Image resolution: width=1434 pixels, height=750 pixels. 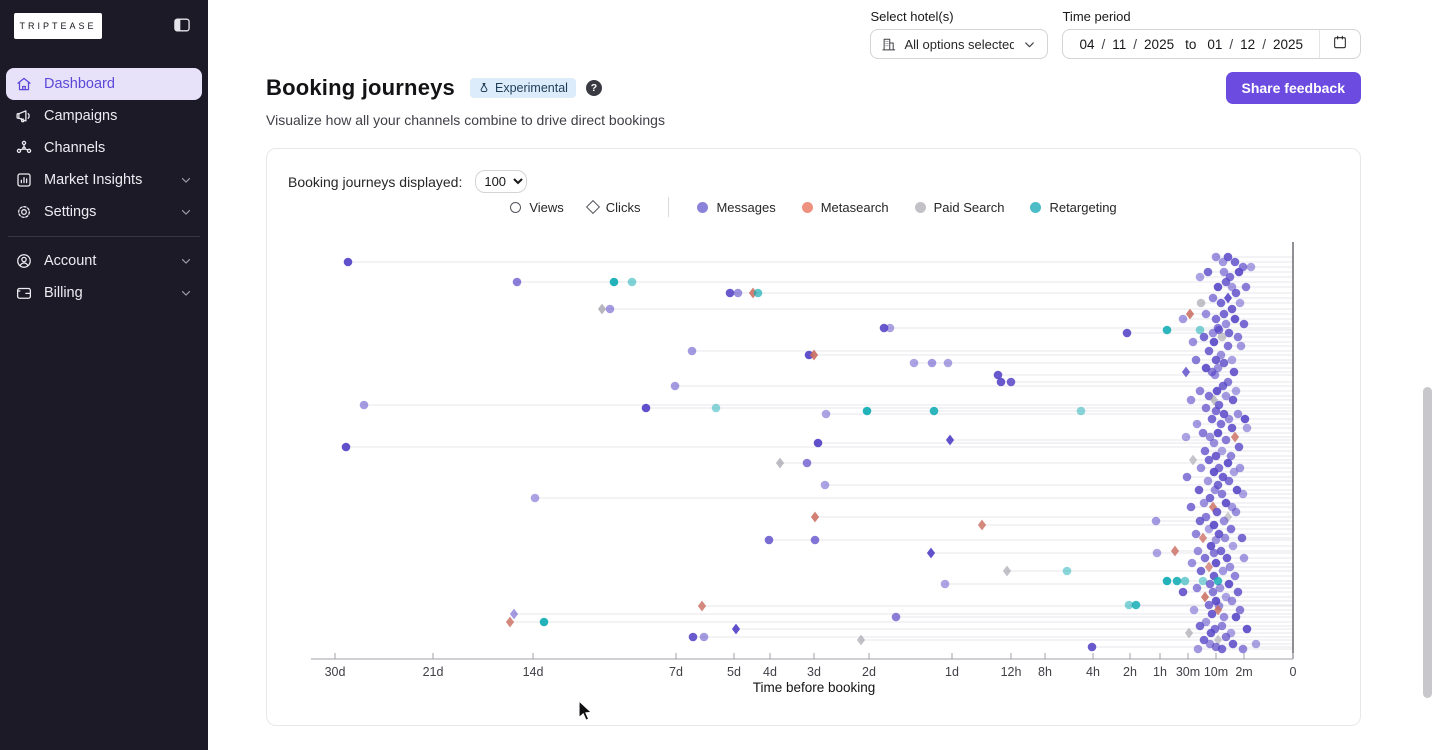 I want to click on hotel-building-icon, so click(x=888, y=44).